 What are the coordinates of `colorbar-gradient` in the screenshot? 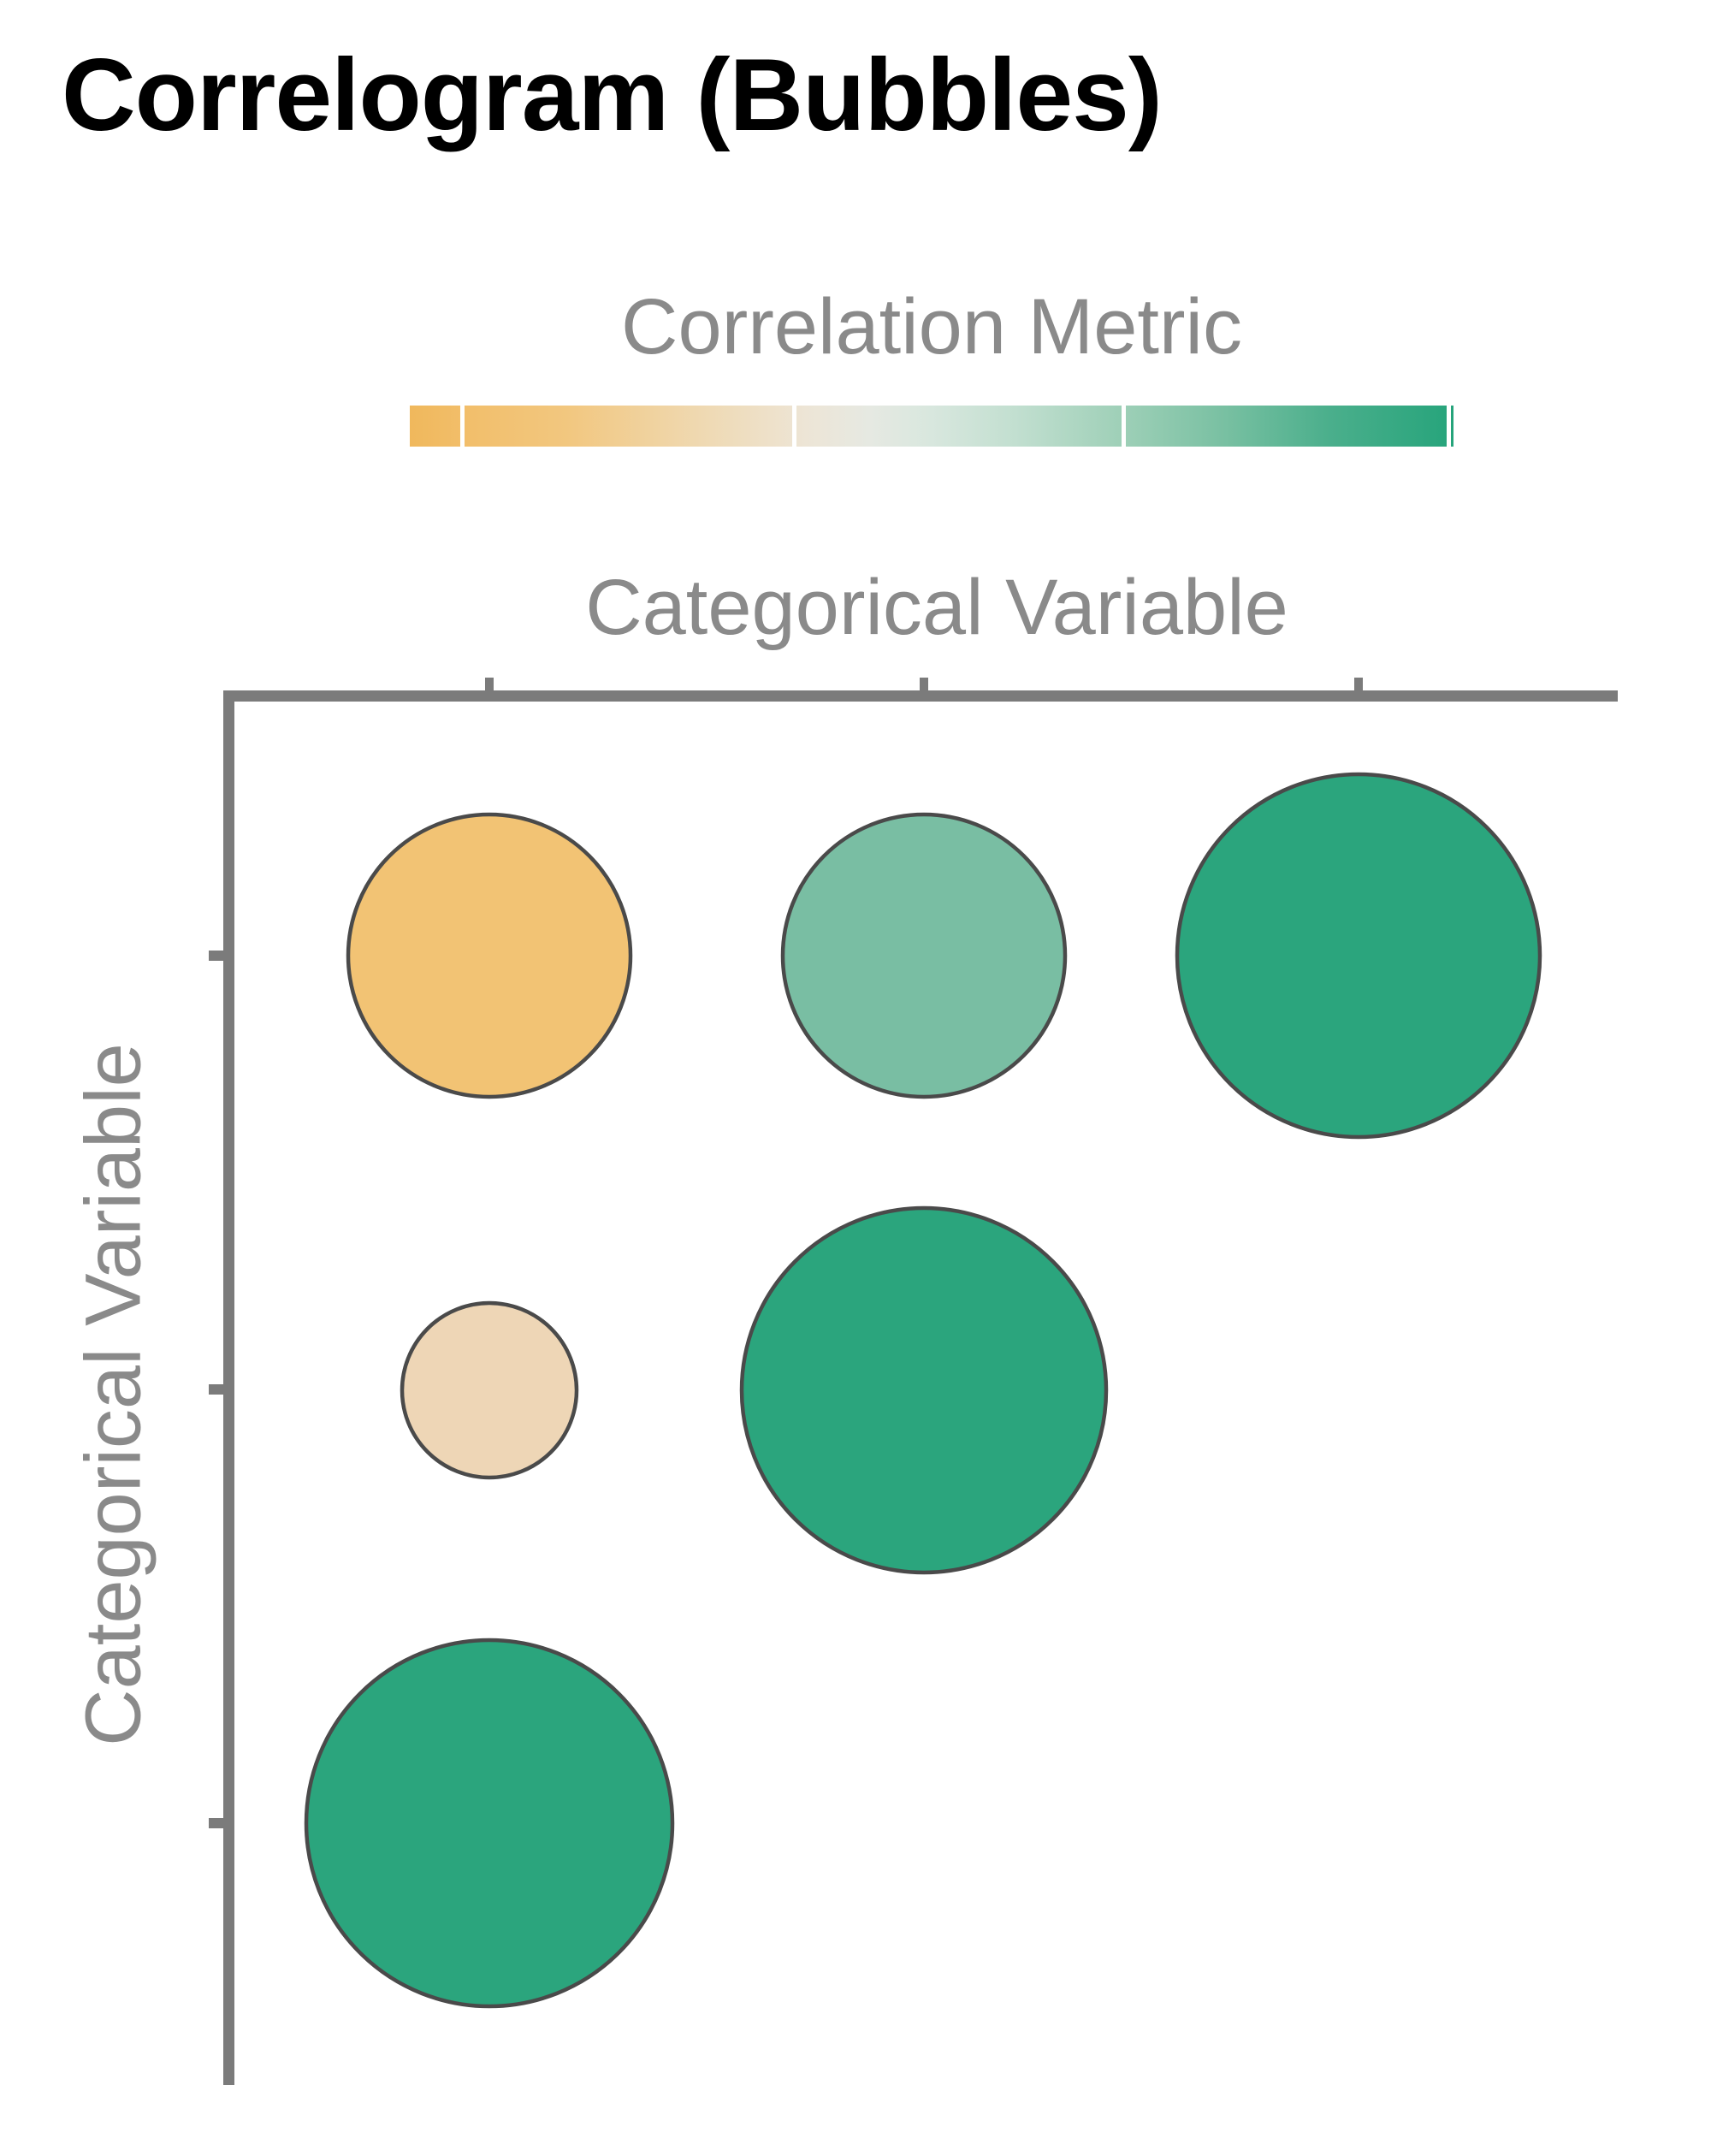 It's located at (932, 426).